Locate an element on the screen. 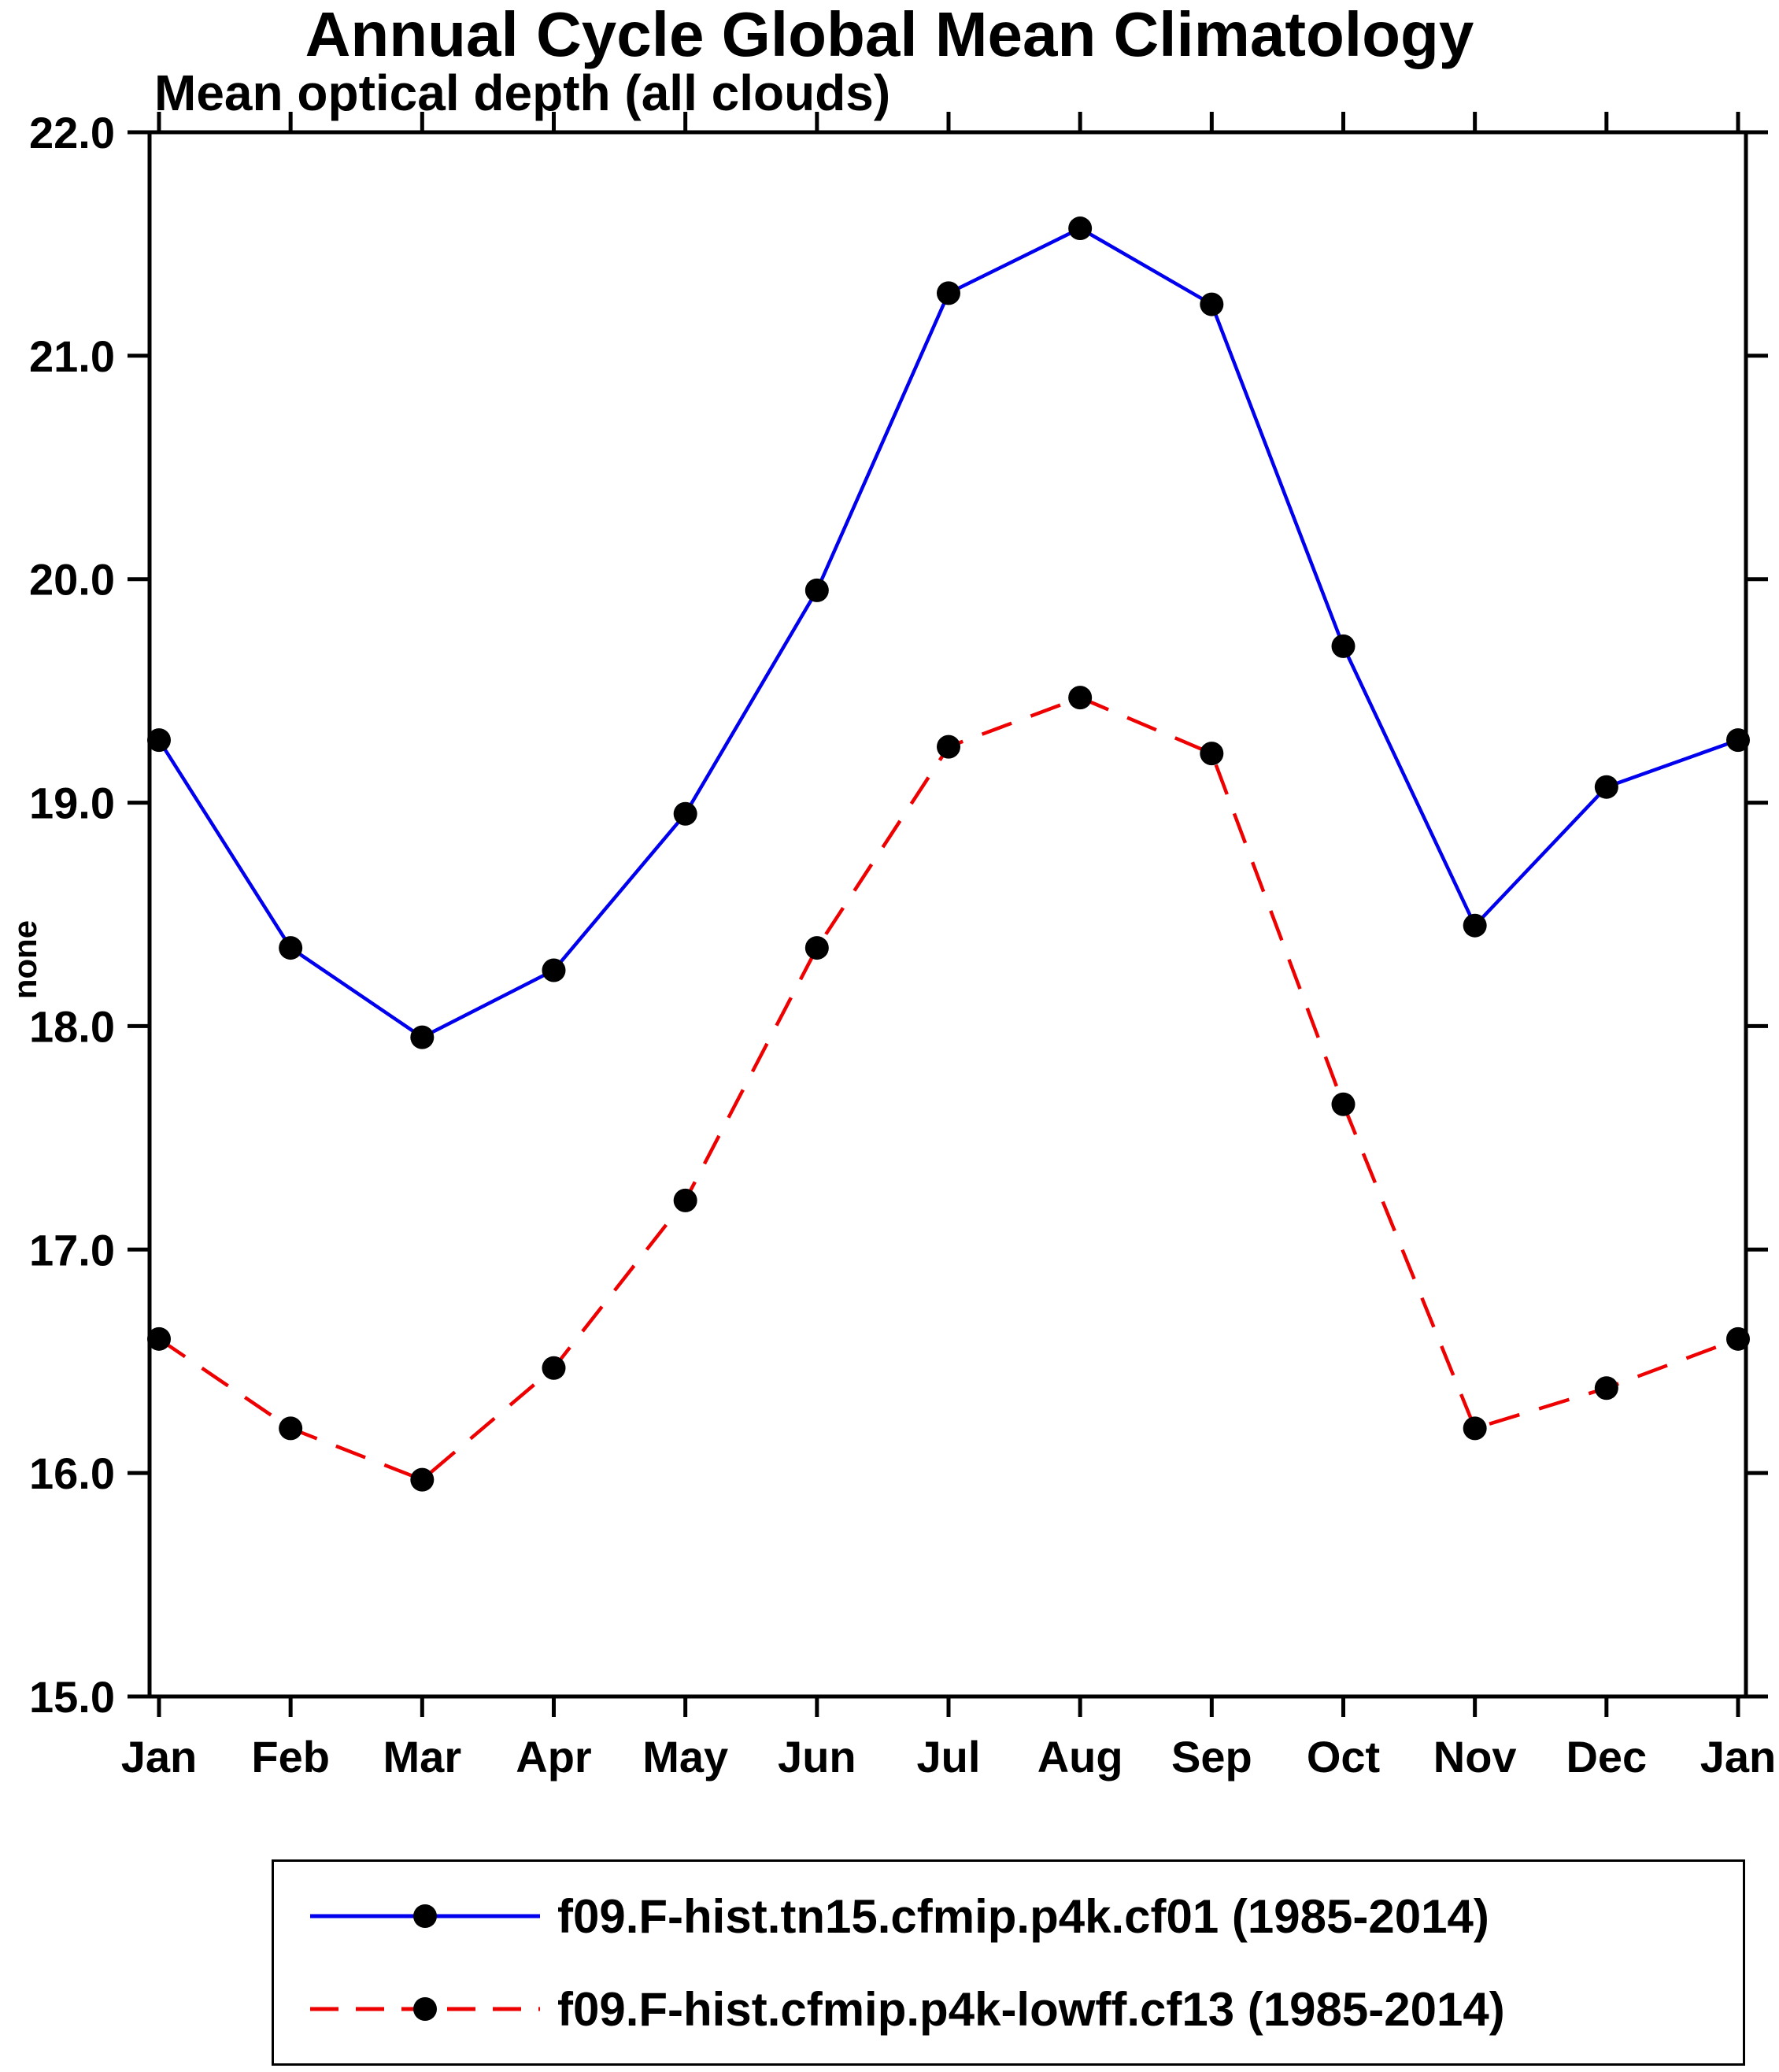 Image resolution: width=1779 pixels, height=2072 pixels. chart-subtitle: Mean optical depth (all clouds) is located at coordinates (522, 93).